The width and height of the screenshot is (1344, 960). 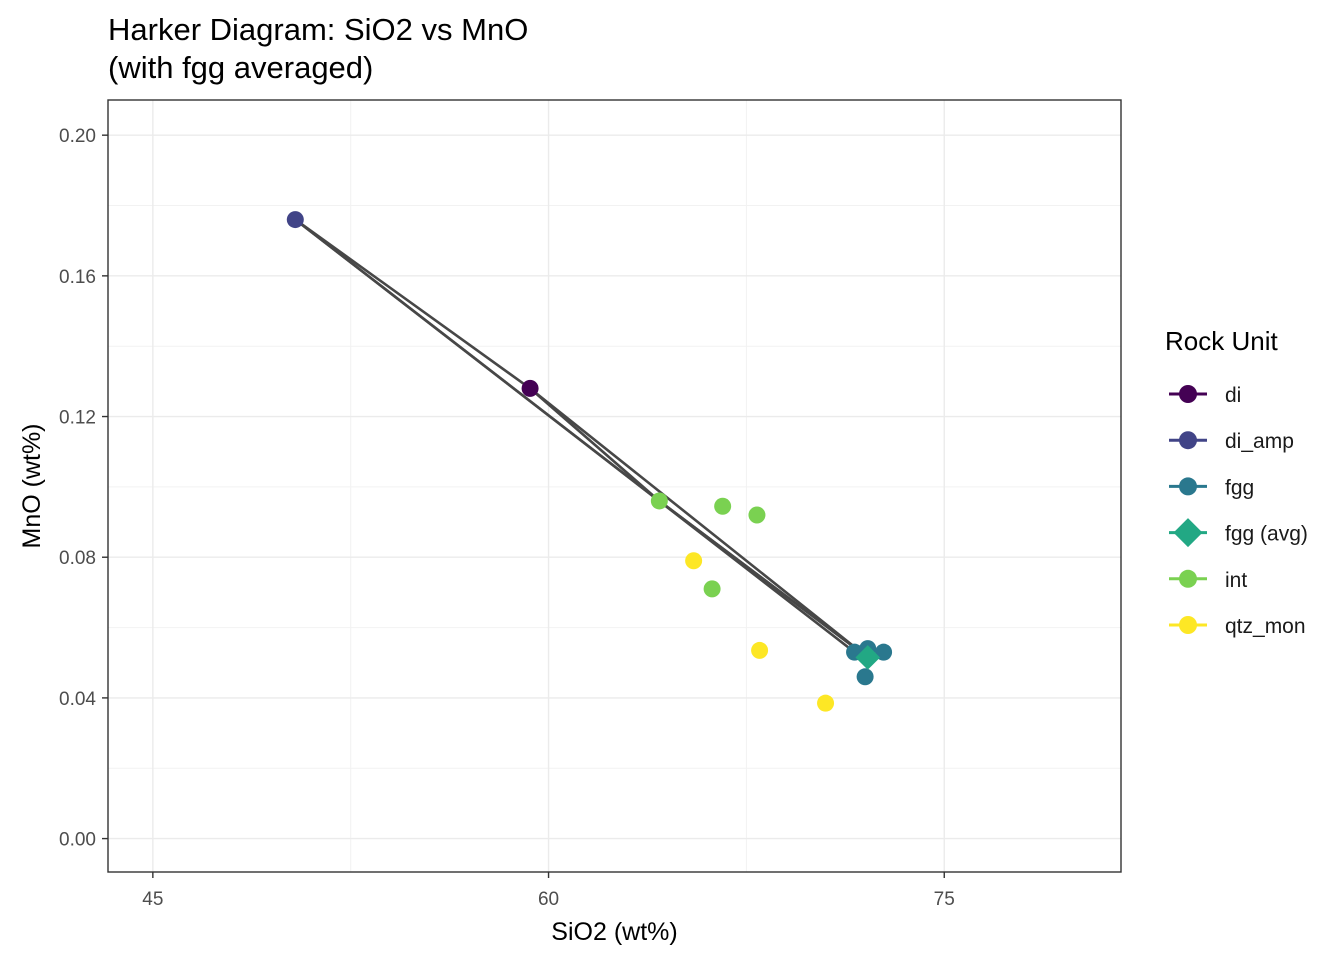 I want to click on legend-label: fgg (avg), so click(x=1266, y=534).